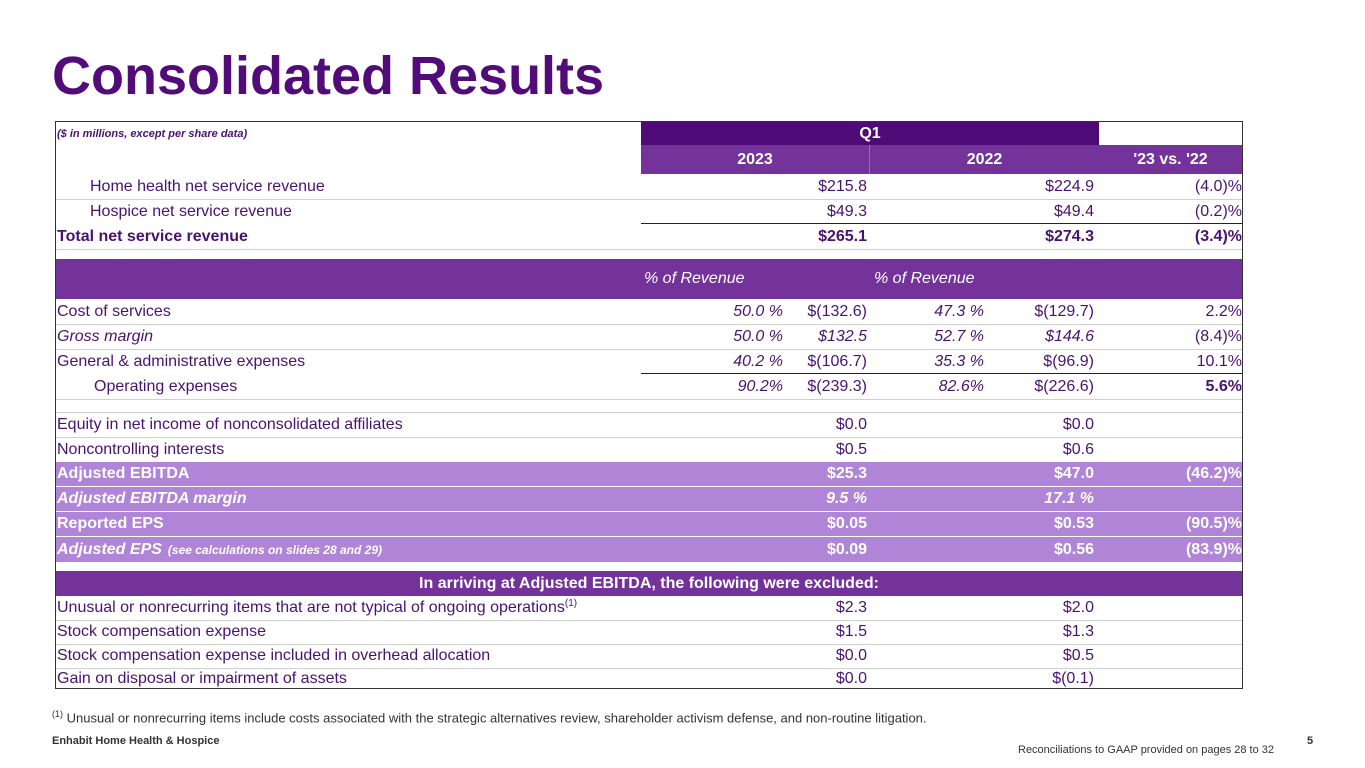 Image resolution: width=1365 pixels, height=768 pixels. What do you see at coordinates (959, 336) in the screenshot?
I see `pct-2022: 52.7 %` at bounding box center [959, 336].